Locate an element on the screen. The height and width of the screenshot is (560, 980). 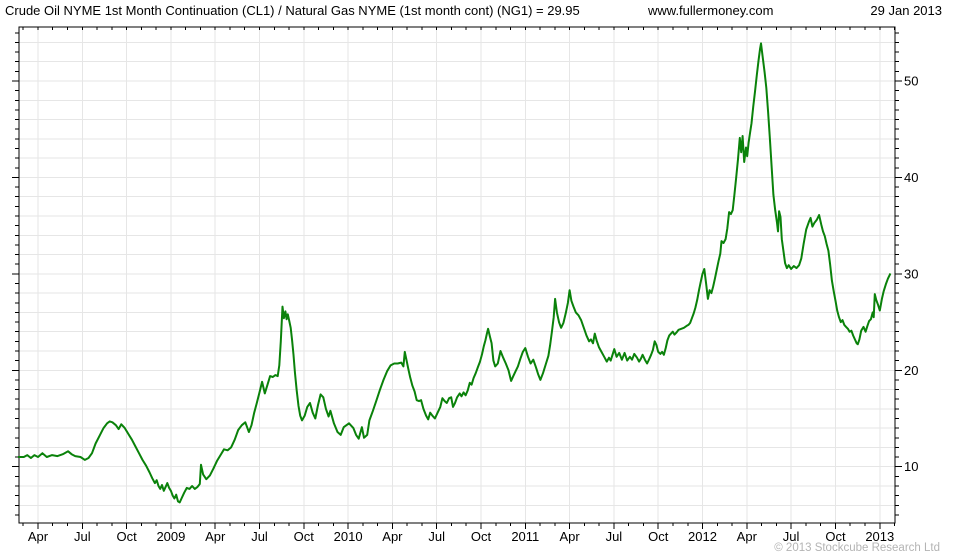
x-axis-label: 2010 is located at coordinates (348, 536).